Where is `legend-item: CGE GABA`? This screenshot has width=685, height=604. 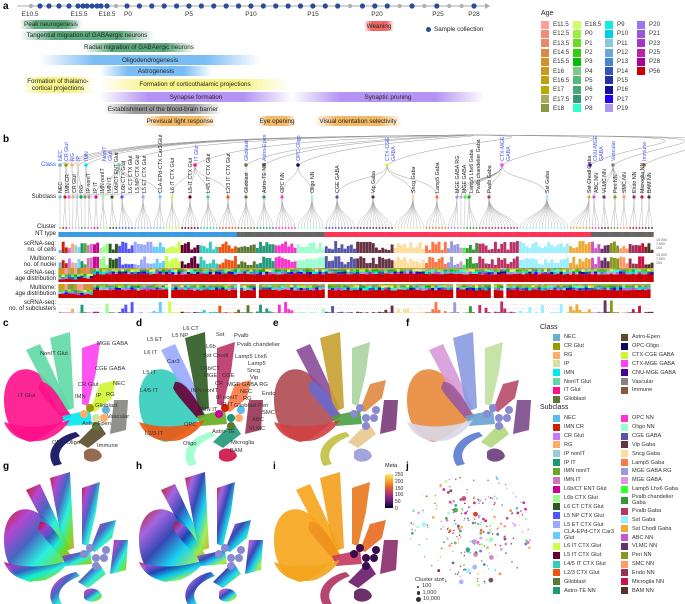
legend-item: CGE GABA is located at coordinates (652, 436).